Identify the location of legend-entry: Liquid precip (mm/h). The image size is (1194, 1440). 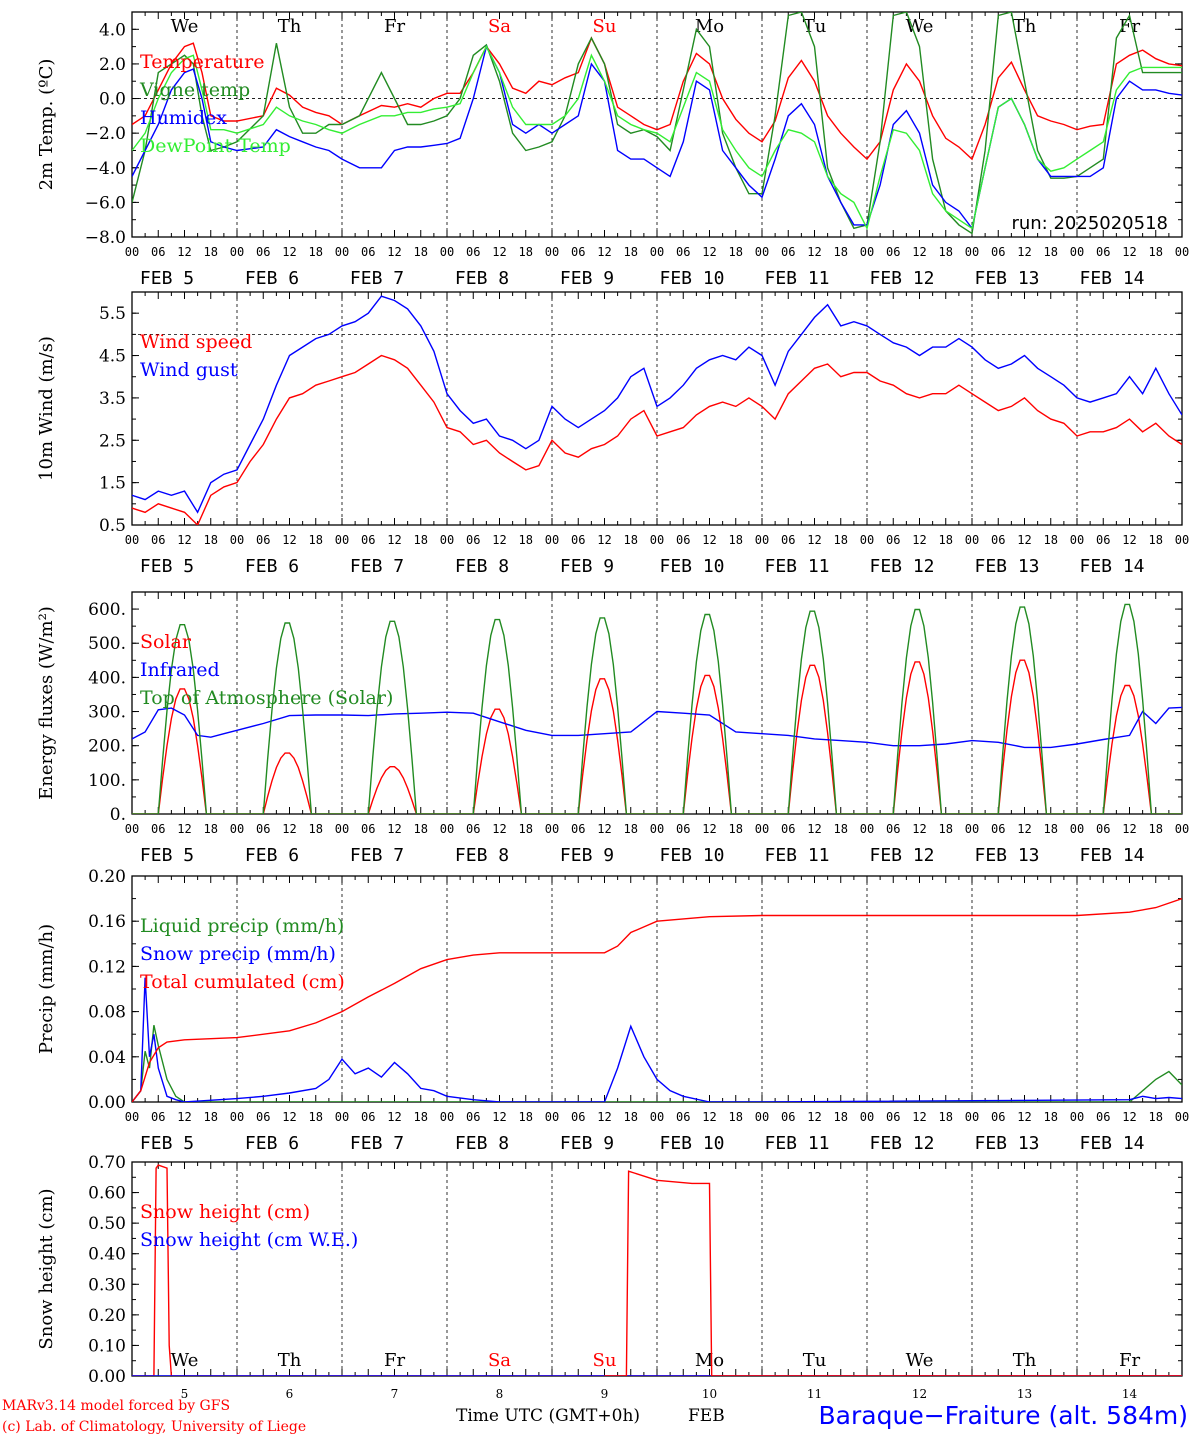
(242, 926).